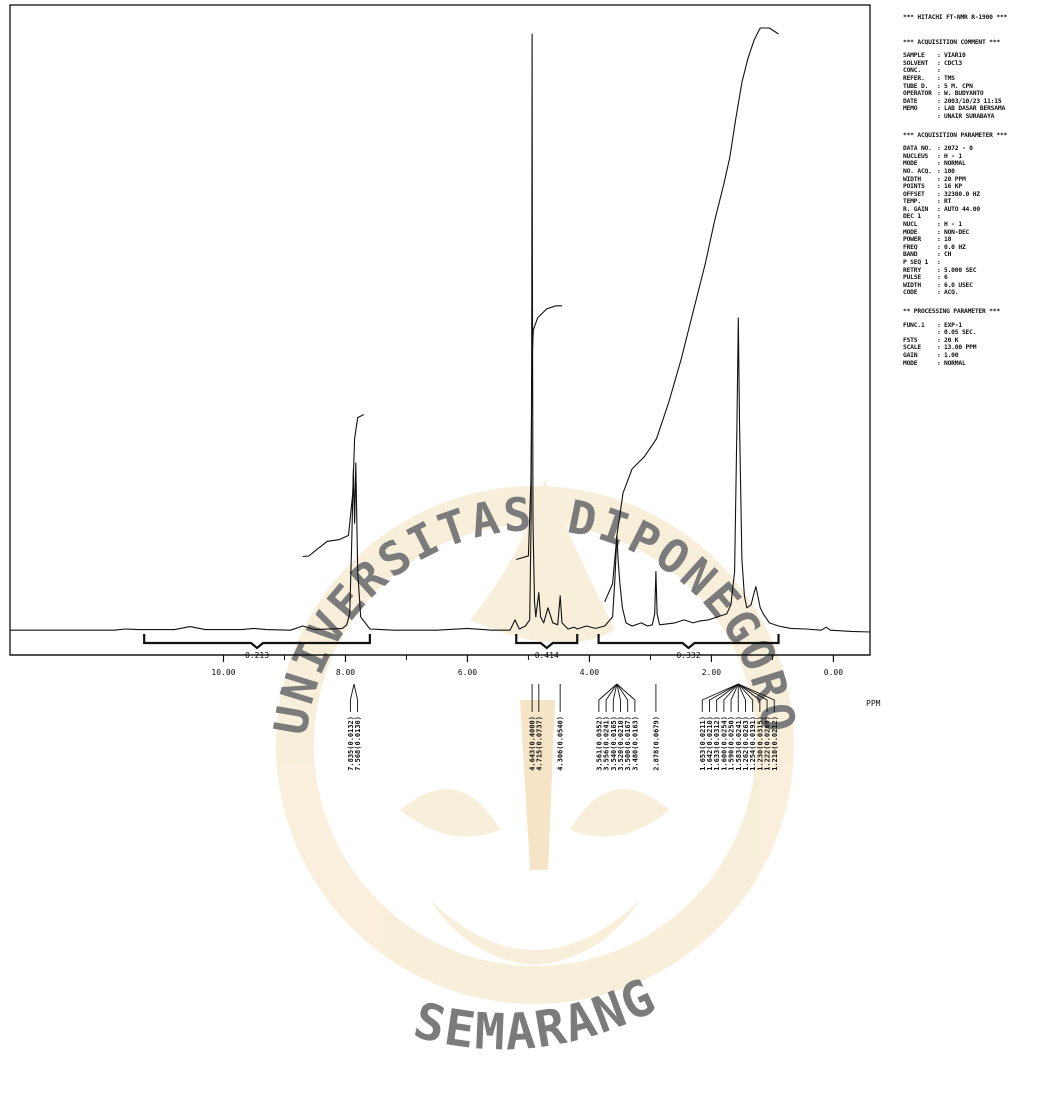  What do you see at coordinates (760, 743) in the screenshot?
I see `peak-shift-label: 1.230(0.0315)` at bounding box center [760, 743].